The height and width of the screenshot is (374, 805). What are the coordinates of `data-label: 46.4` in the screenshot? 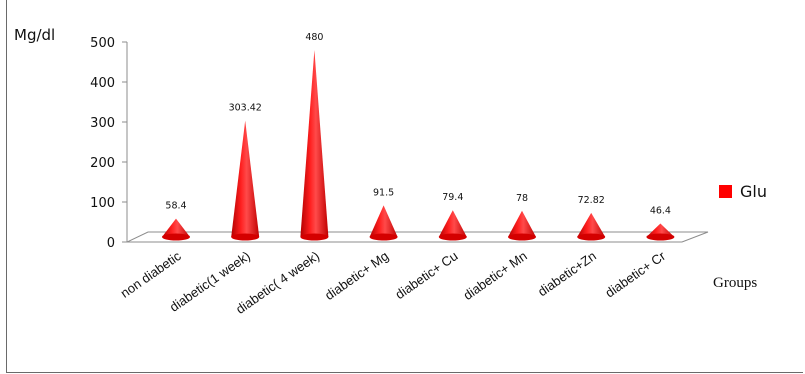 It's located at (660, 210).